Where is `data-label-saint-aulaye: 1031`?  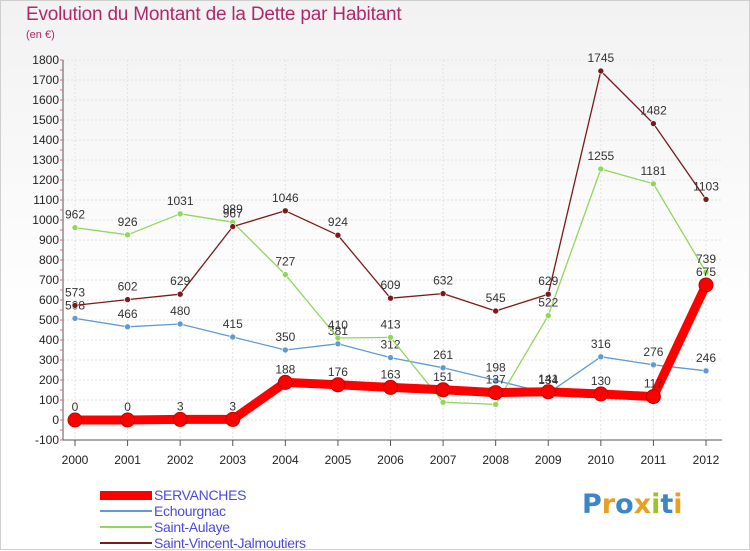 data-label-saint-aulaye: 1031 is located at coordinates (180, 201).